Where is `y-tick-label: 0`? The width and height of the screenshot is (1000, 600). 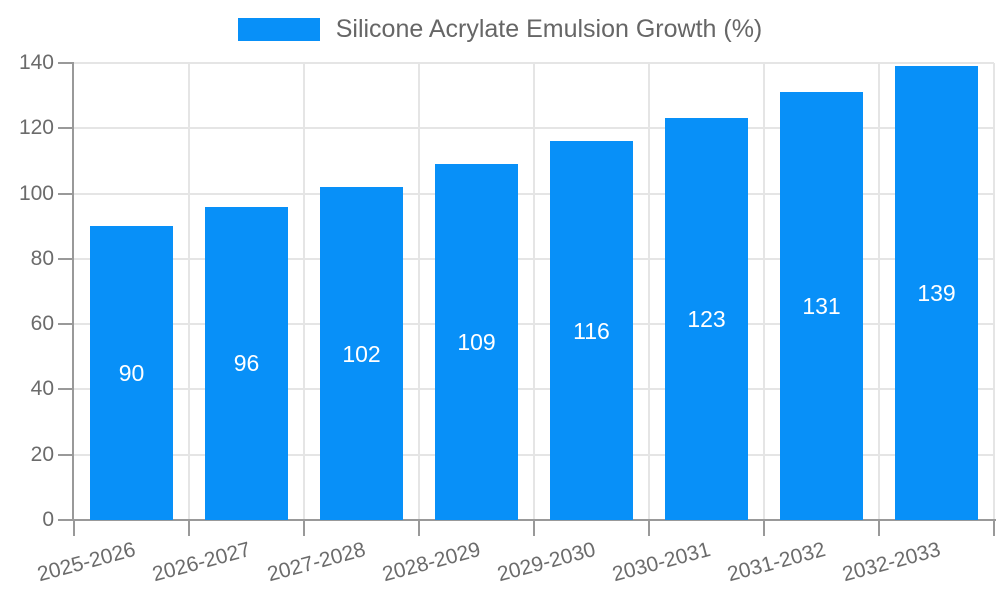
y-tick-label: 0 is located at coordinates (48, 519).